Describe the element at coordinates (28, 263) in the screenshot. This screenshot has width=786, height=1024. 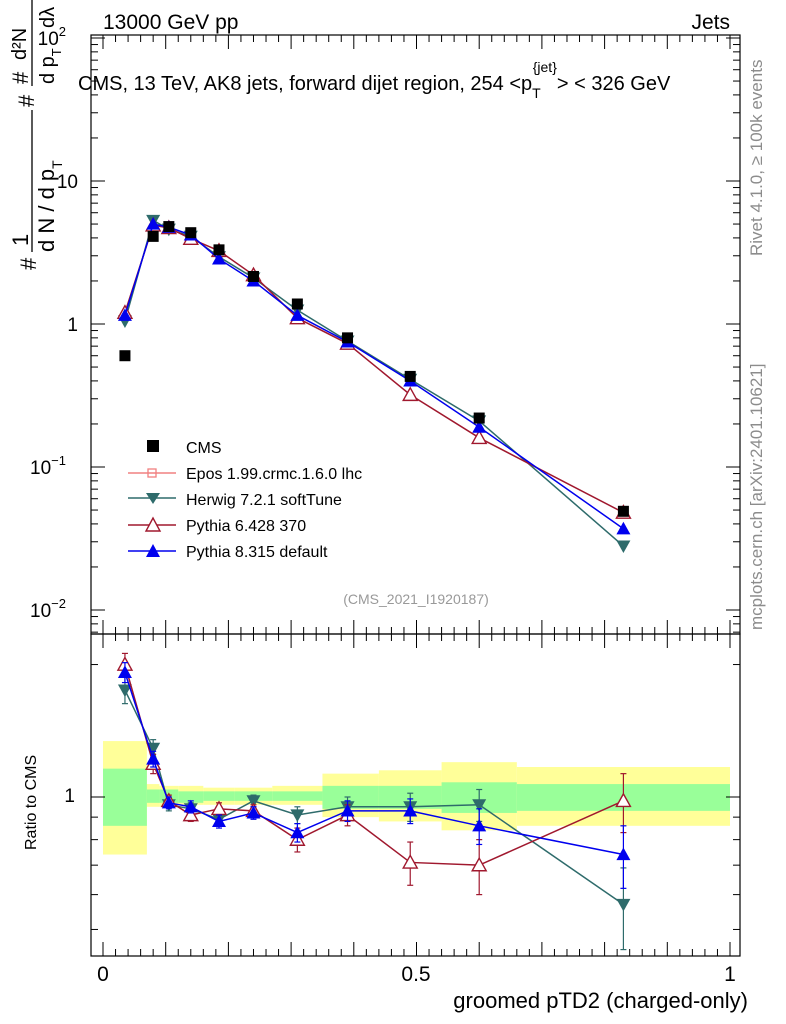
I see `y-axis-label-text: #` at that location.